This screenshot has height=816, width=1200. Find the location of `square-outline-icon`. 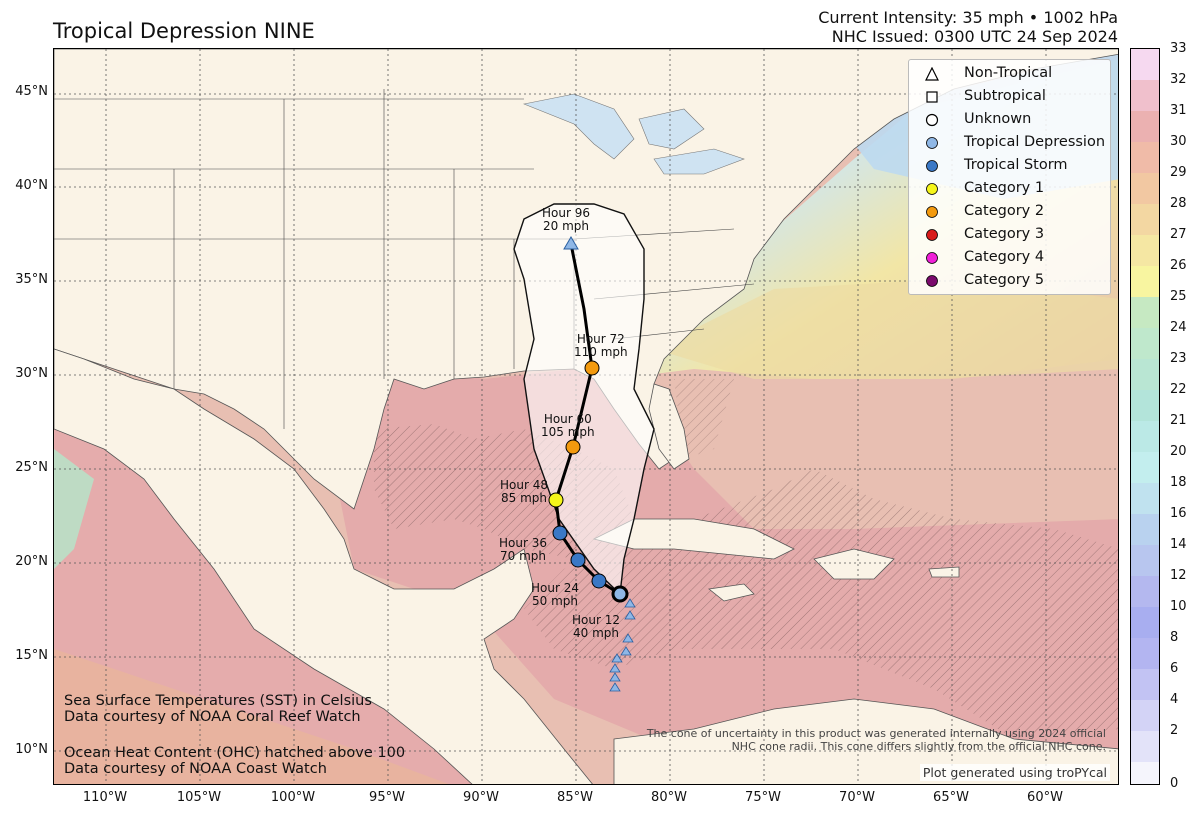

square-outline-icon is located at coordinates (932, 97).